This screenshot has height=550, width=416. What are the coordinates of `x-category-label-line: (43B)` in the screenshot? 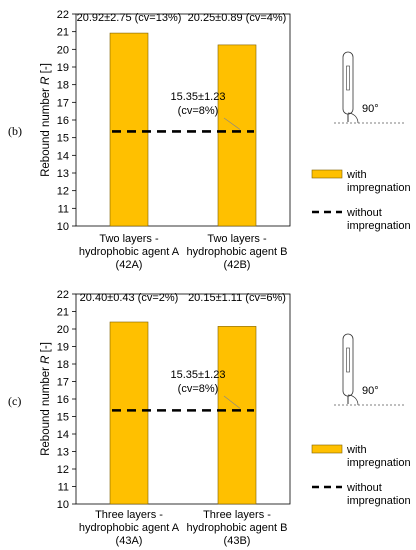 It's located at (237, 541).